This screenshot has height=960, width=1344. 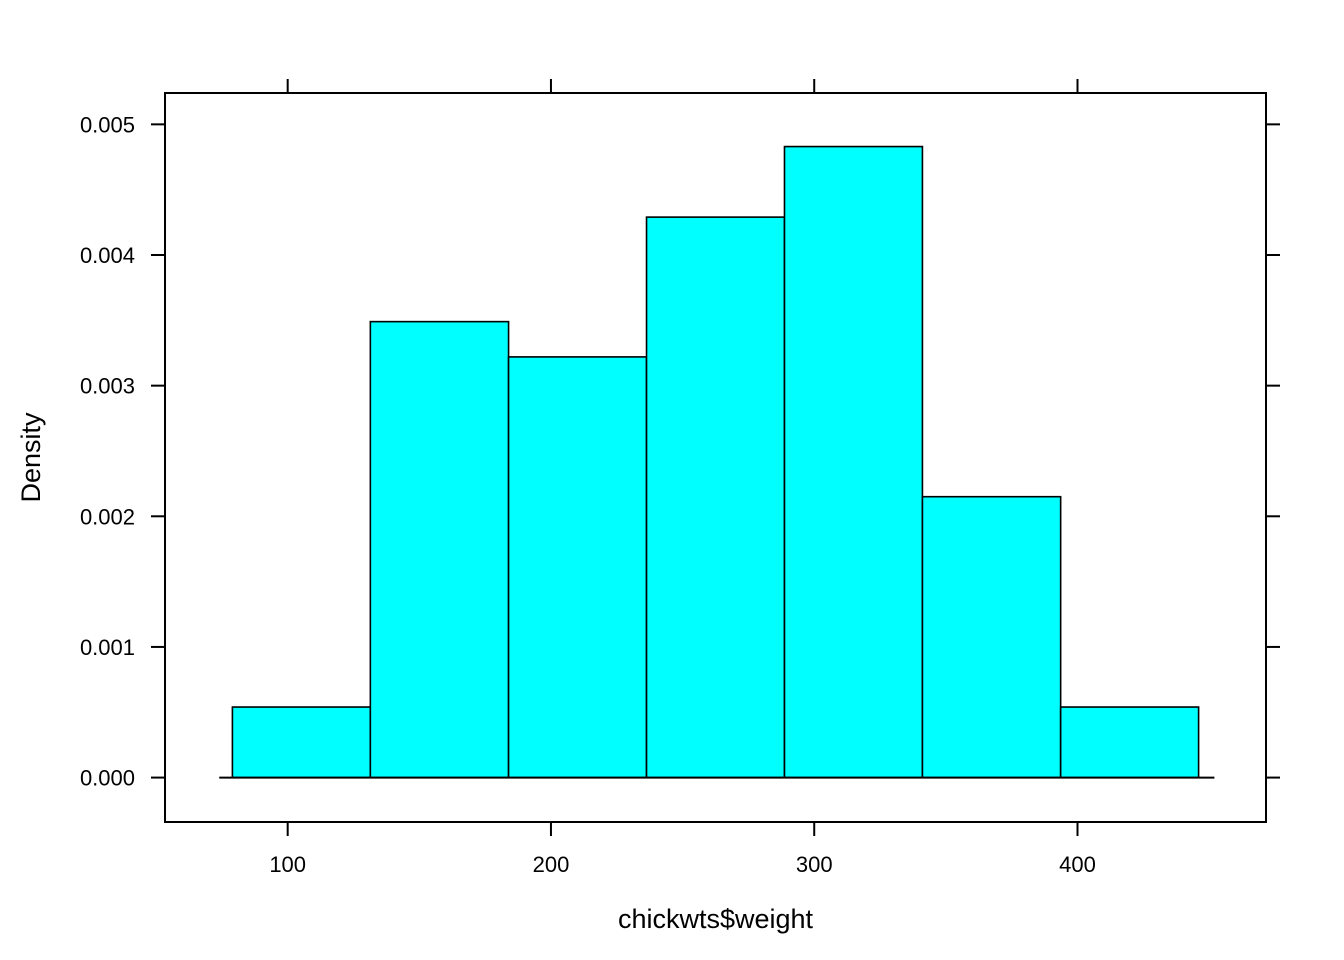 What do you see at coordinates (716, 919) in the screenshot?
I see `x-axis-title: chickwts$weight` at bounding box center [716, 919].